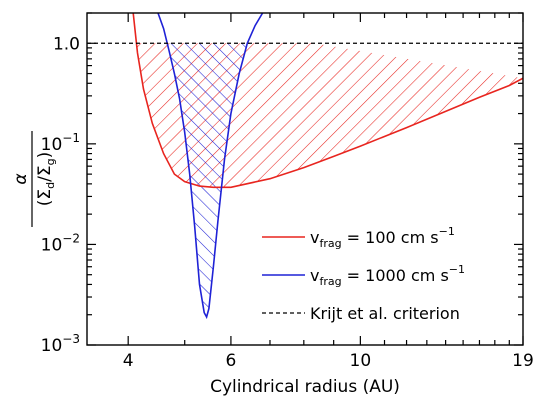 This screenshot has width=538, height=407. What do you see at coordinates (60, 344) in the screenshot?
I see `y-tick-label: 10⁻³` at bounding box center [60, 344].